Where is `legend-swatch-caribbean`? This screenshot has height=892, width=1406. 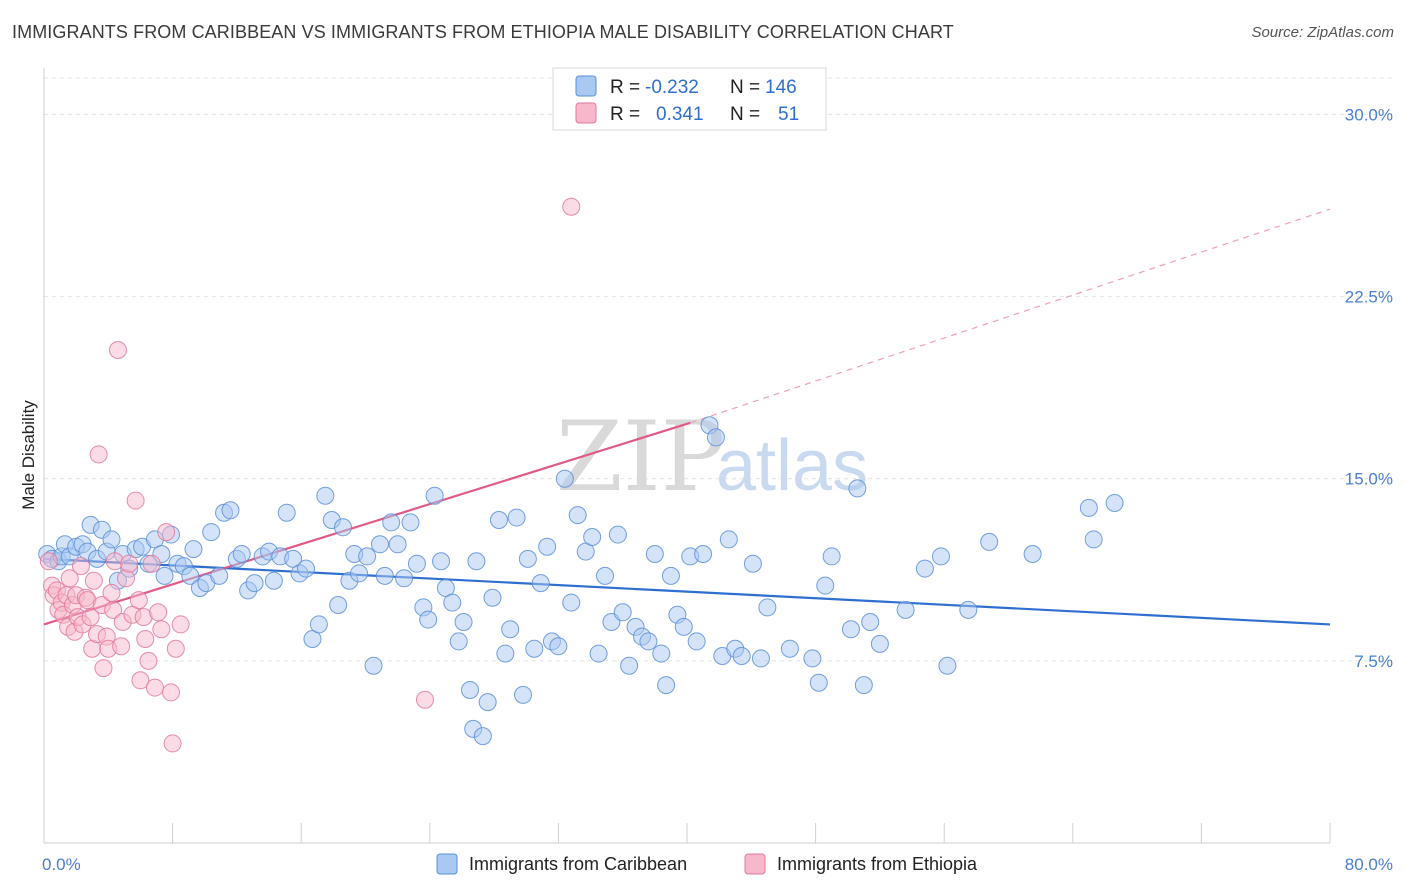 legend-swatch-caribbean is located at coordinates (586, 86).